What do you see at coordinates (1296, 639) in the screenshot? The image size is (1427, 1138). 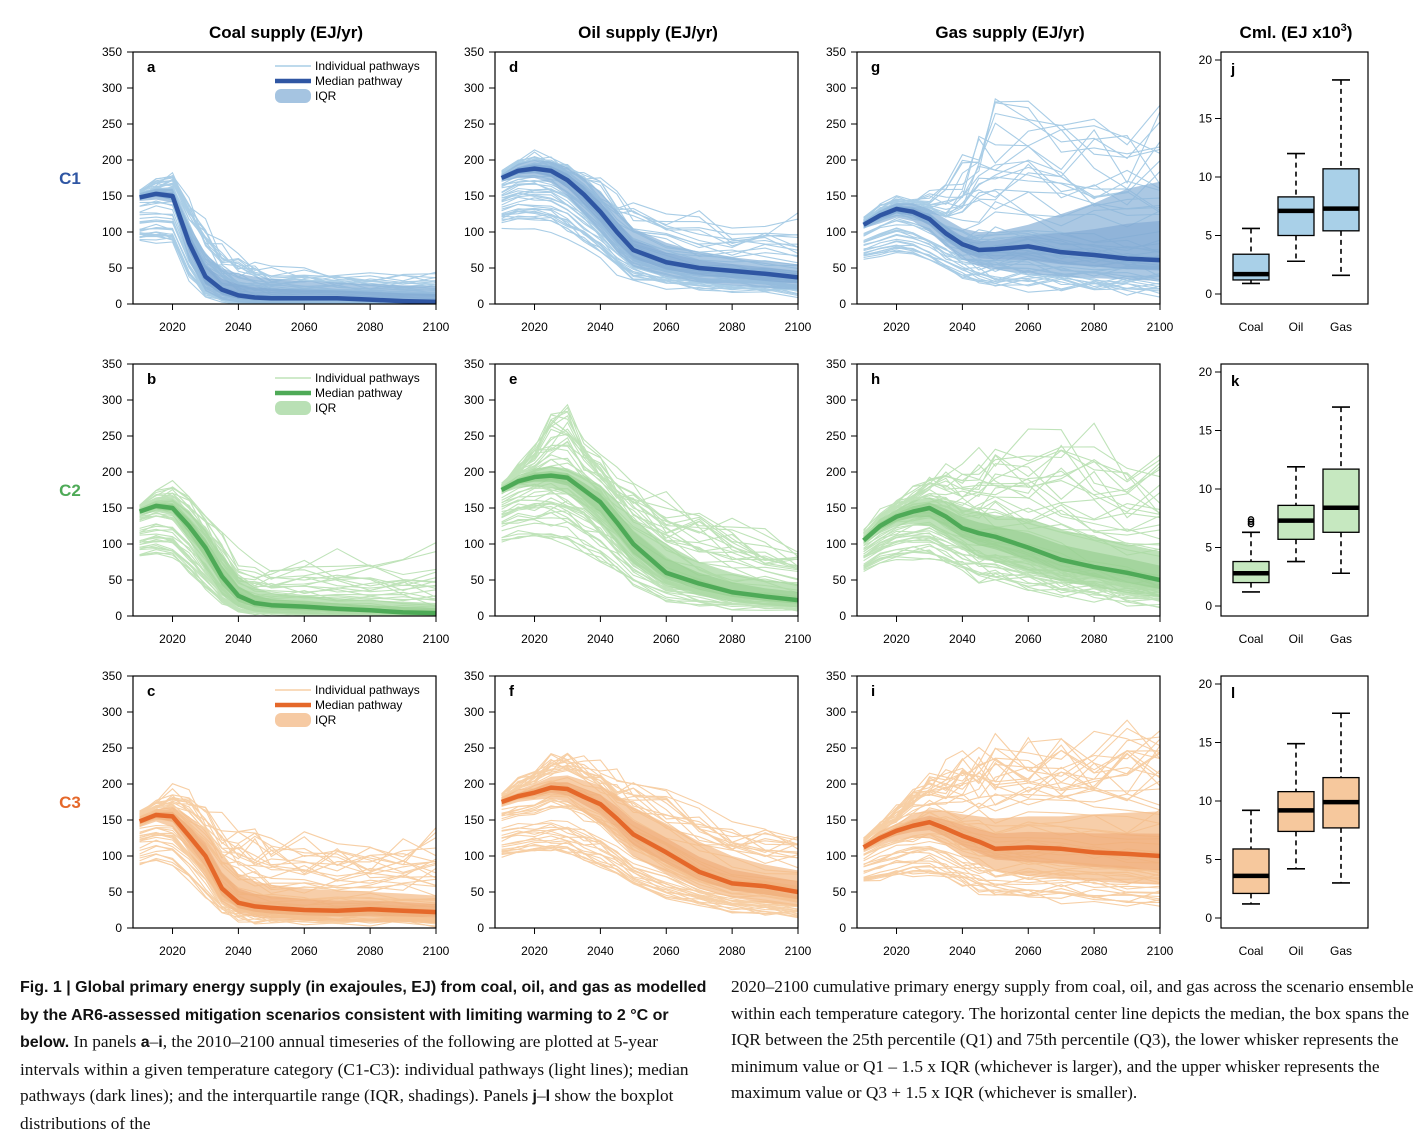 I see `box-category-label: Oil` at bounding box center [1296, 639].